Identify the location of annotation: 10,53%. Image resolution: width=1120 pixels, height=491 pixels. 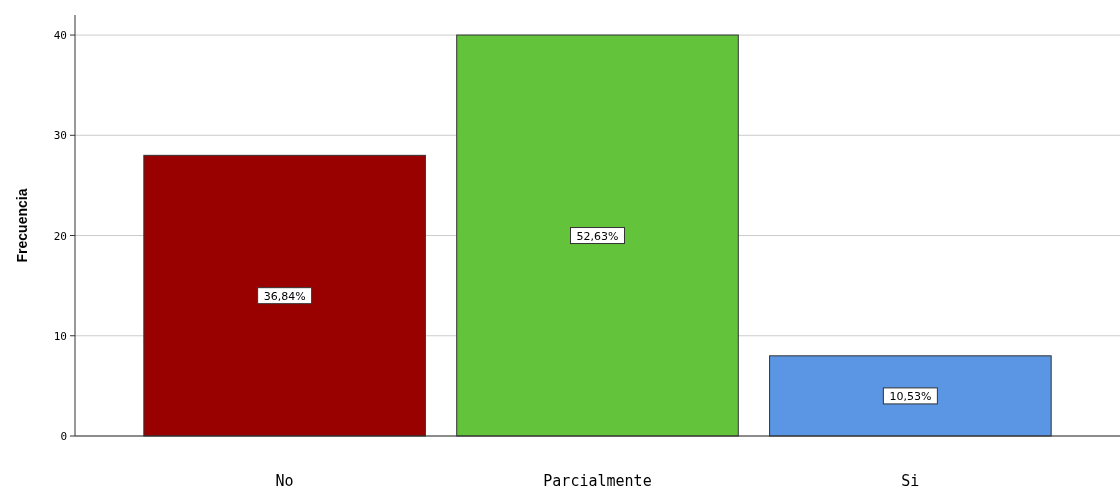
(910, 396).